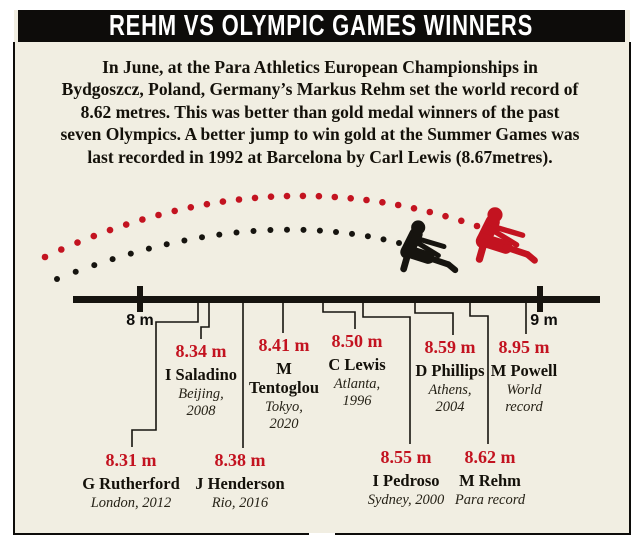  I want to click on record-distance: 8.95 m, so click(524, 347).